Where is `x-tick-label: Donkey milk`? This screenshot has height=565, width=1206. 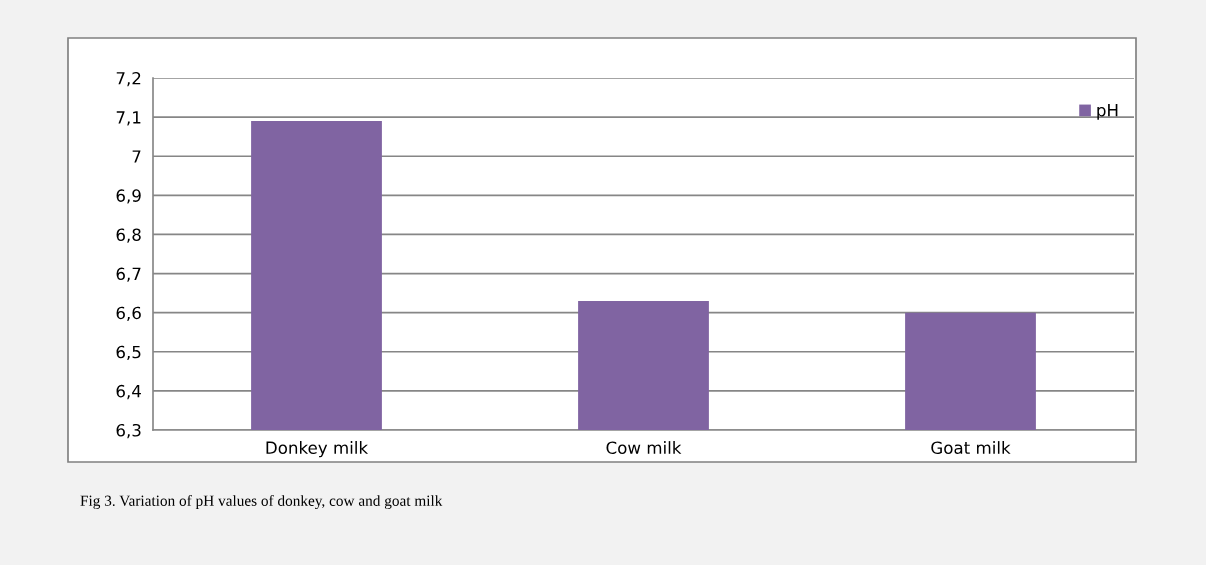 x-tick-label: Donkey milk is located at coordinates (317, 449).